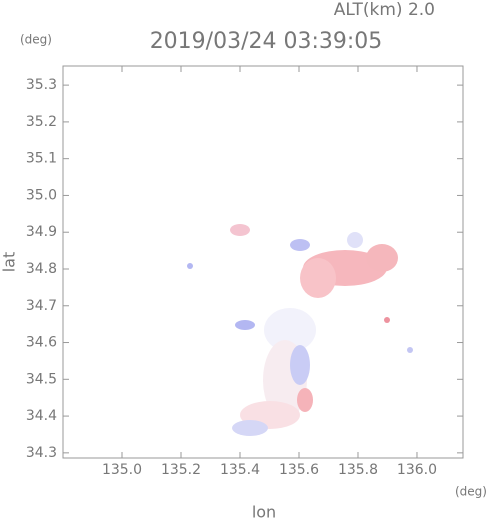 Image resolution: width=491 pixels, height=521 pixels. Describe the element at coordinates (41, 269) in the screenshot. I see `y-tick-label: 34.8` at that location.